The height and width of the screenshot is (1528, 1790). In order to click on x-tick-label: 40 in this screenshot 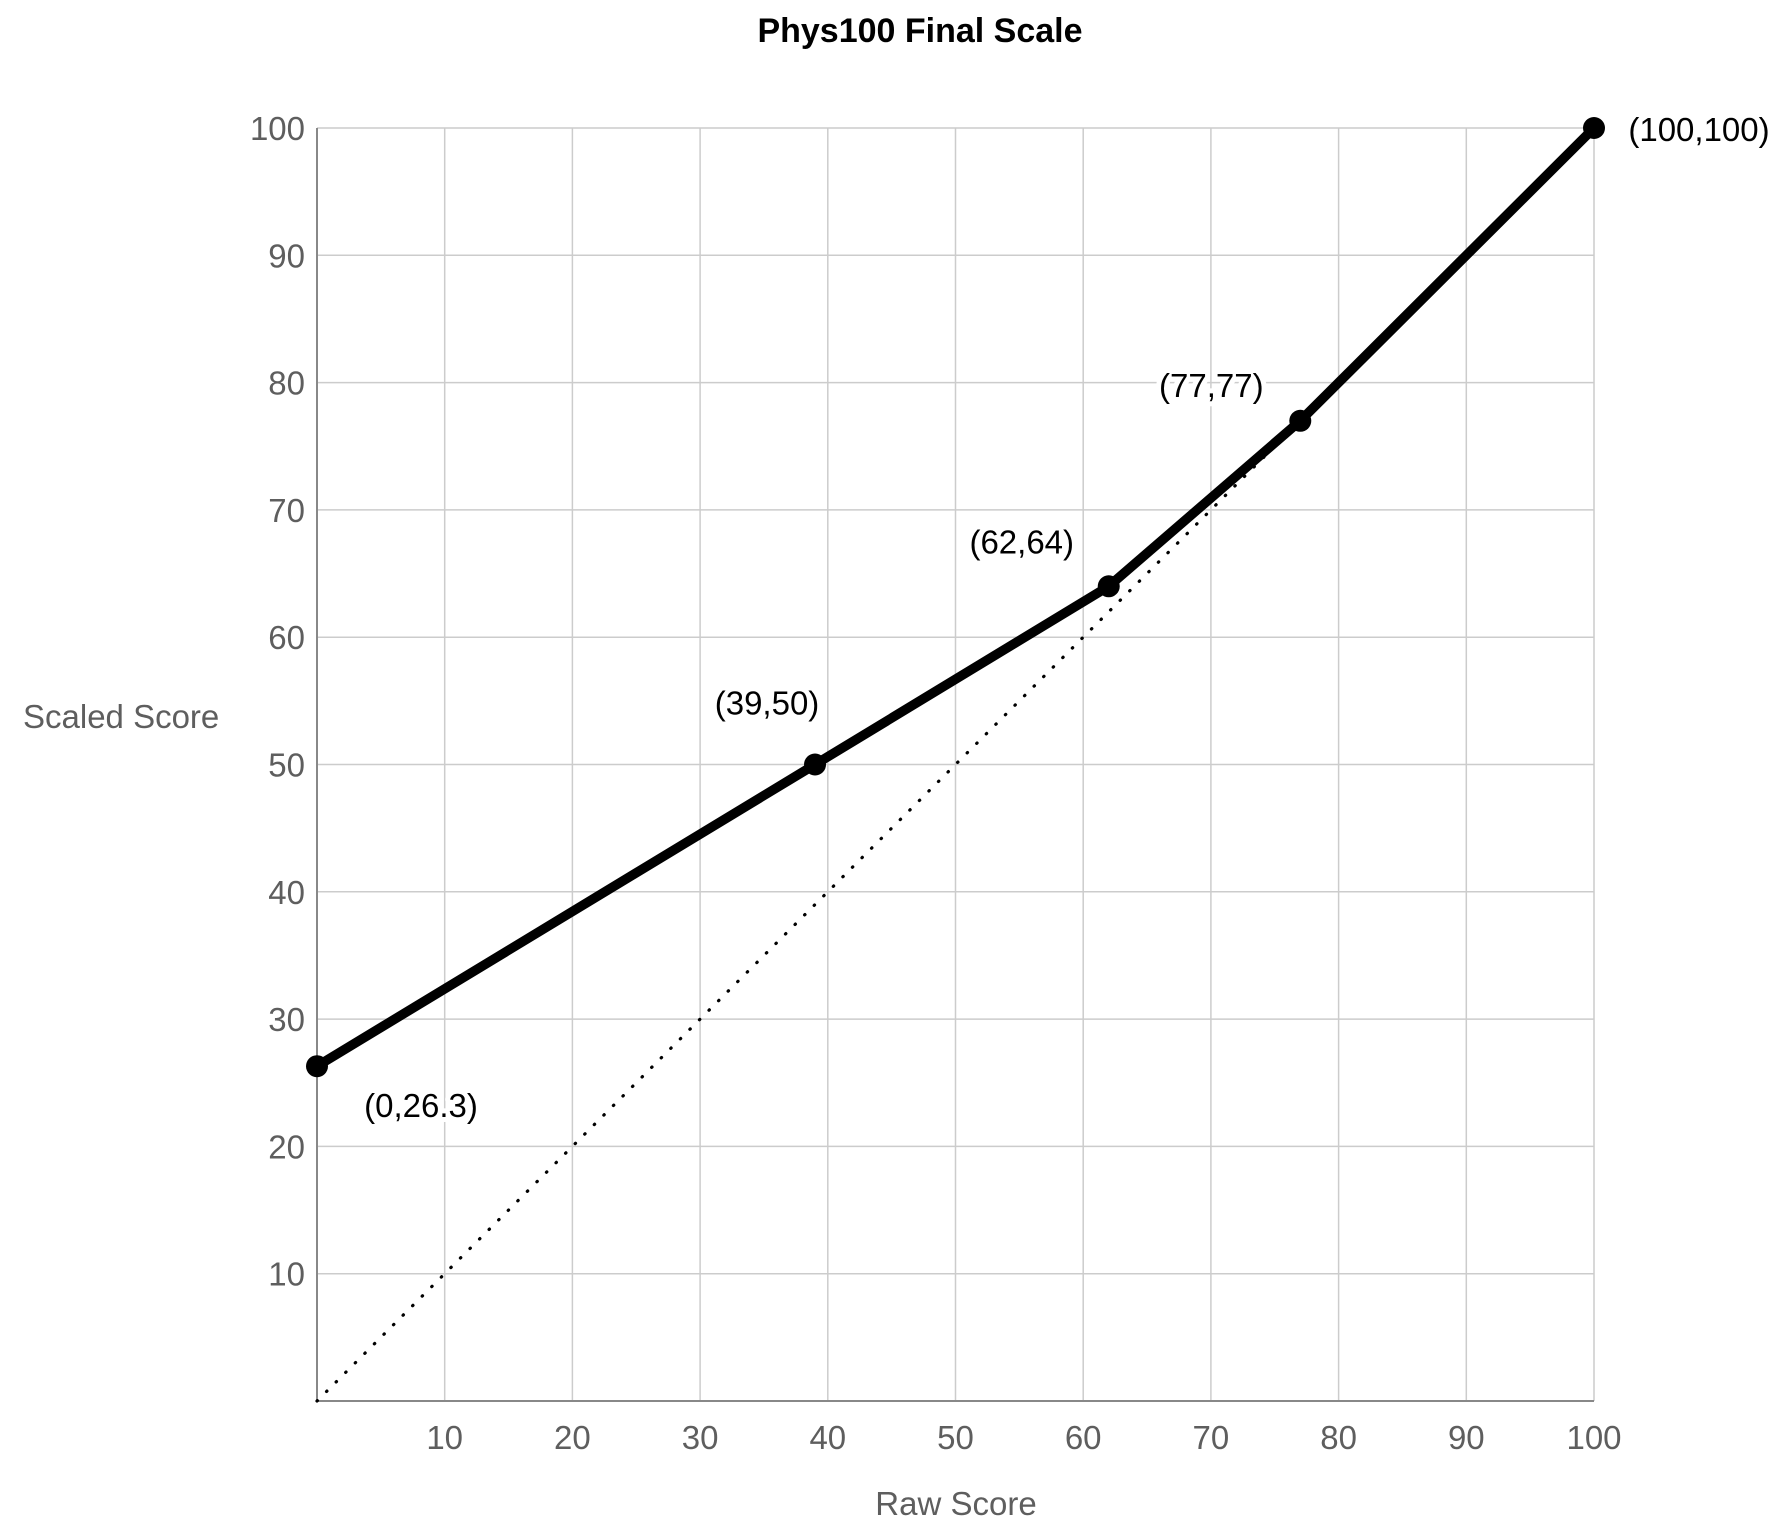, I will do `click(827, 1437)`.